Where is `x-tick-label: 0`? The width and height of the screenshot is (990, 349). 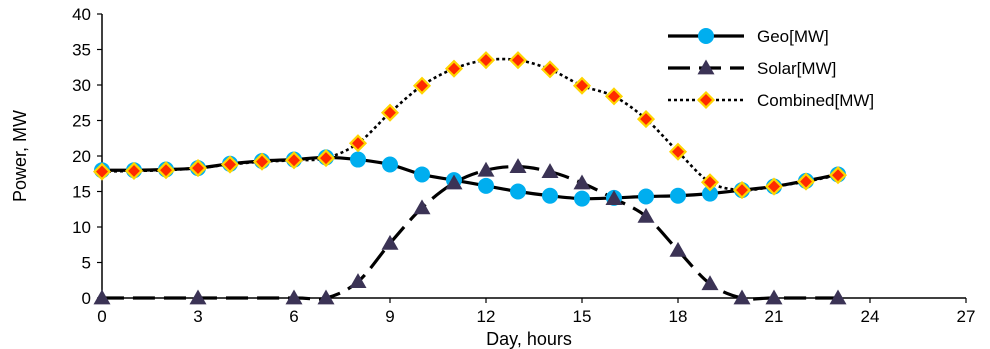
x-tick-label: 0 is located at coordinates (101, 316).